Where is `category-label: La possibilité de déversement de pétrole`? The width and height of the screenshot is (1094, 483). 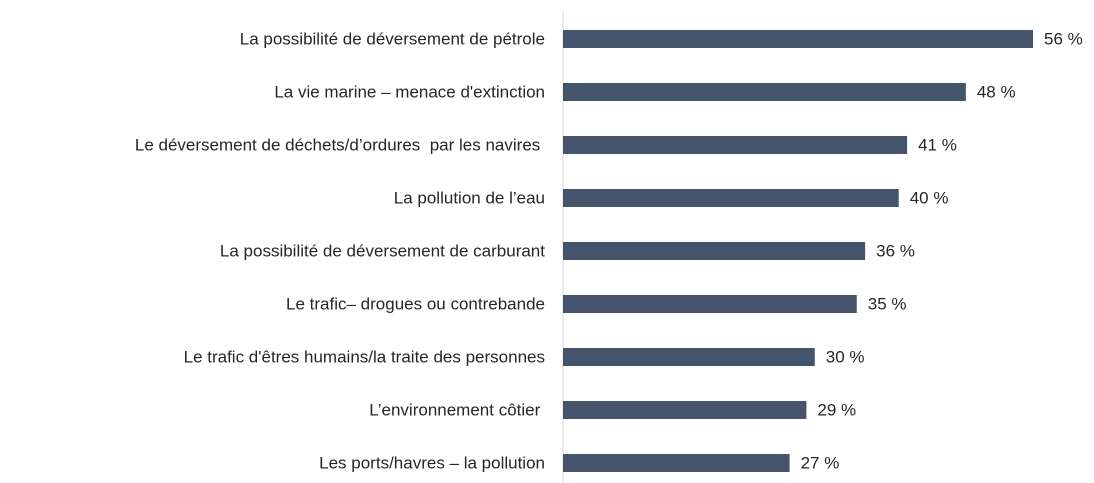 category-label: La possibilité de déversement de pétrole is located at coordinates (392, 38).